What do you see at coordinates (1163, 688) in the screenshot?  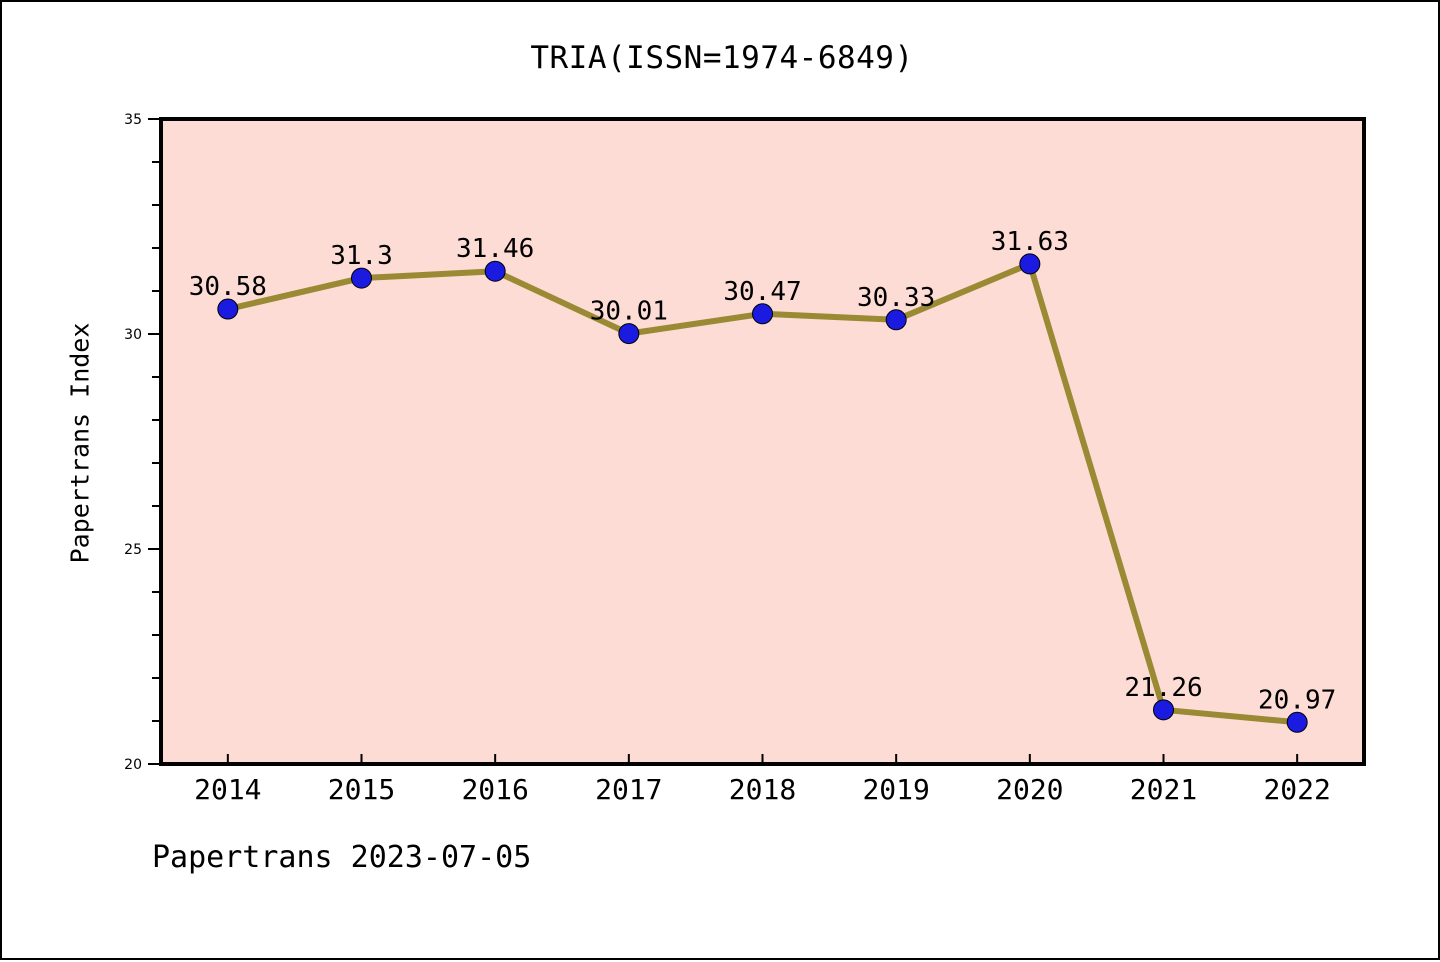 I see `data-point-label: 21.26` at bounding box center [1163, 688].